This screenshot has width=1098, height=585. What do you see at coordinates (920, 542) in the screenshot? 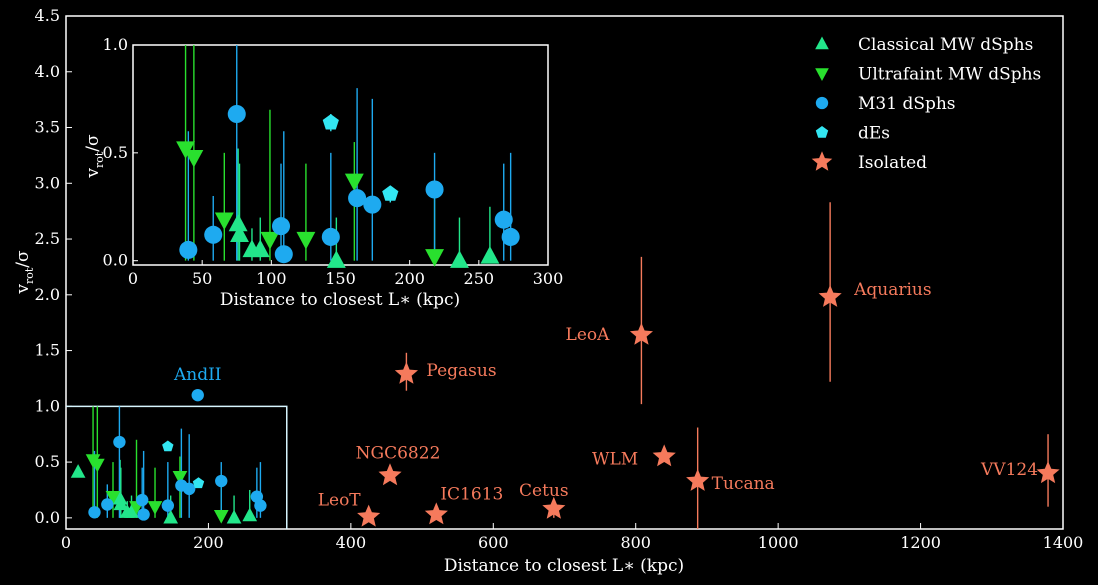
I see `x-tick-label: 1200` at bounding box center [920, 542].